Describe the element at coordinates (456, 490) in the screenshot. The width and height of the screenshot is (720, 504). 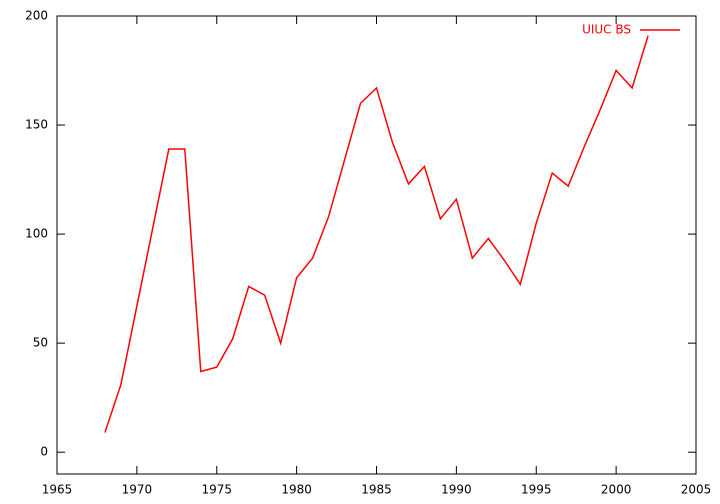
I see `x-tick-label: 1990` at that location.